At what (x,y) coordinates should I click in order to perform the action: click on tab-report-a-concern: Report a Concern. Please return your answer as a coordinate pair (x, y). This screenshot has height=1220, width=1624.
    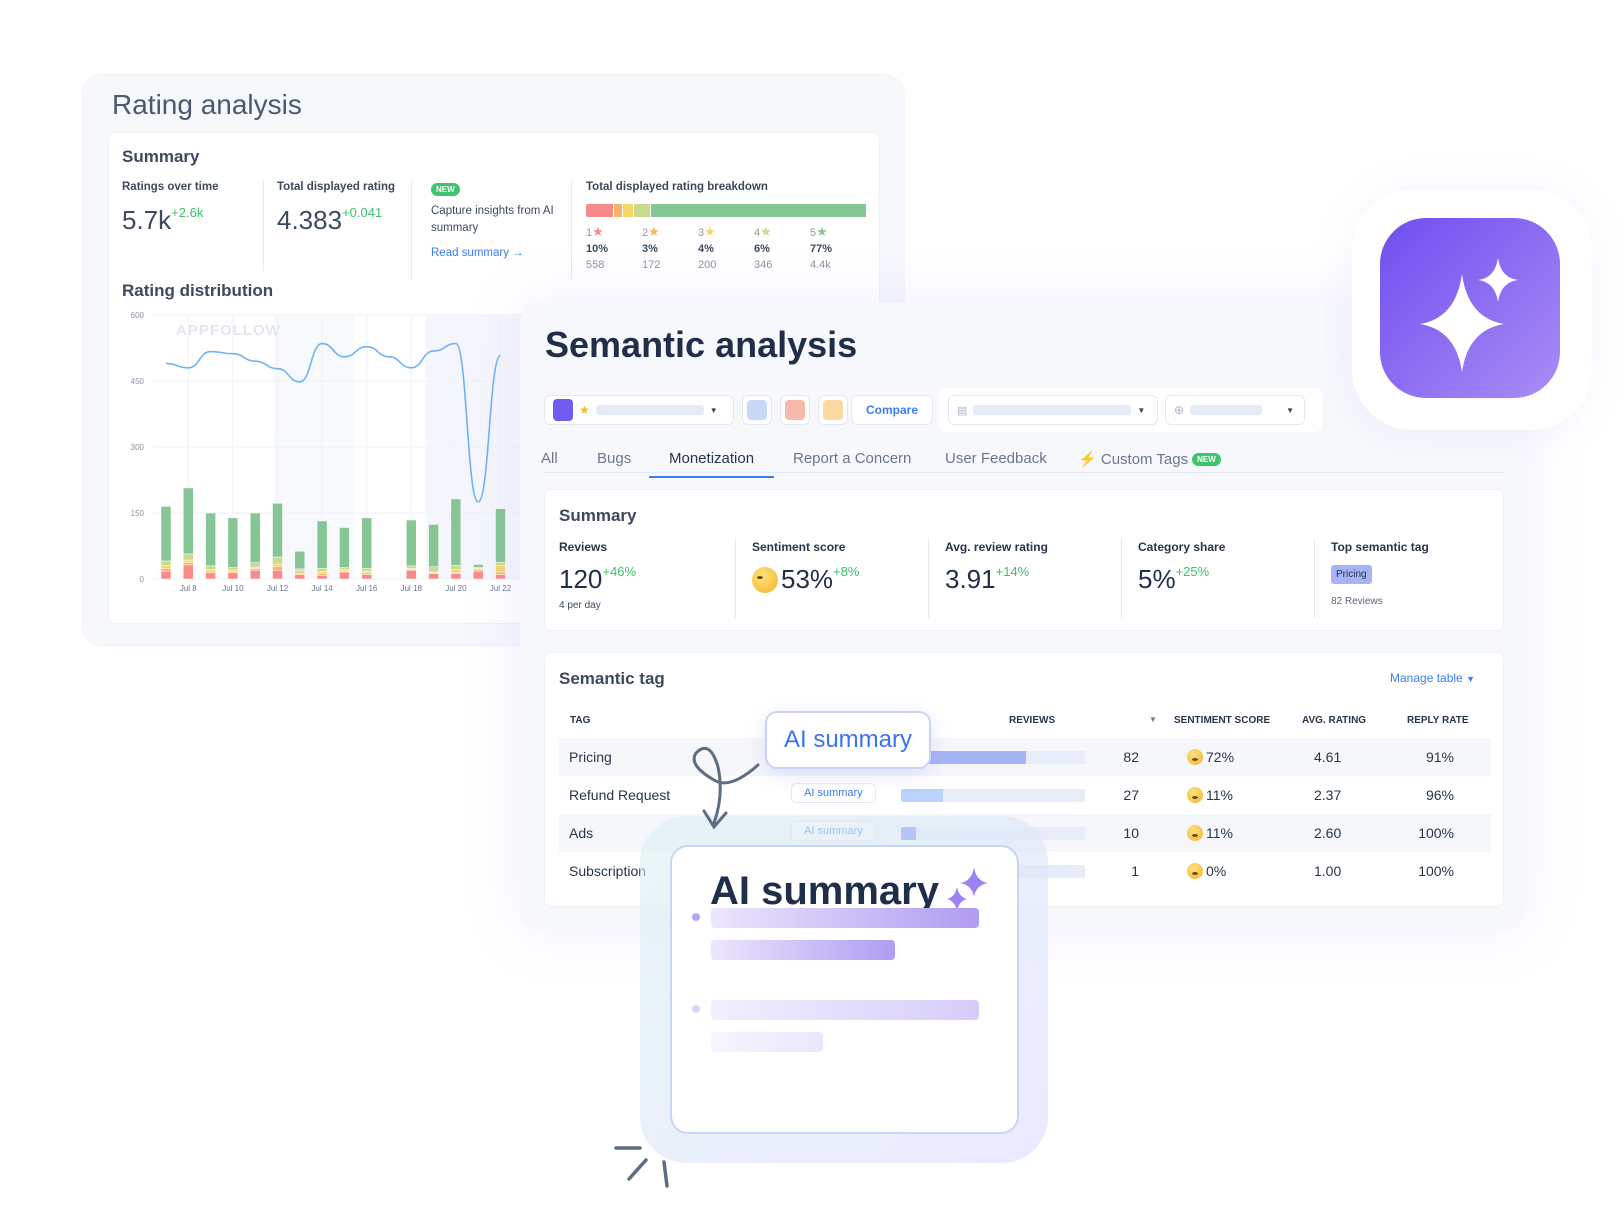
    Looking at the image, I should click on (852, 458).